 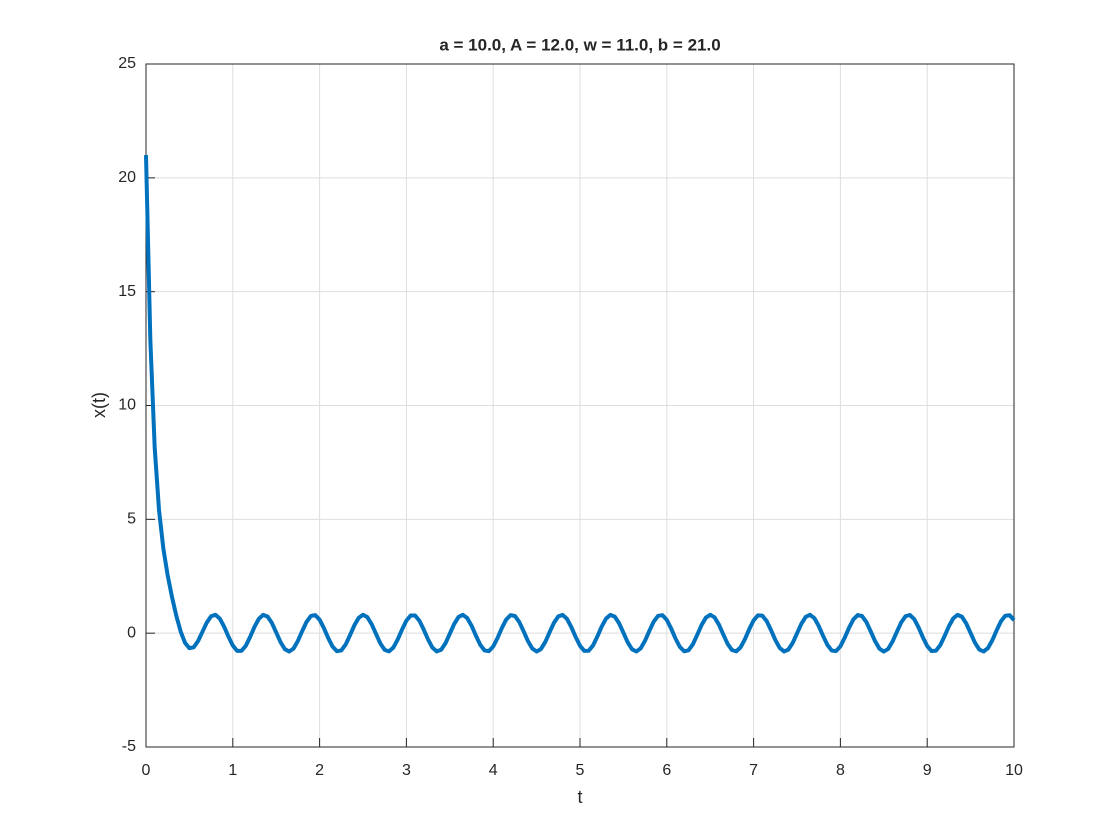 What do you see at coordinates (753, 770) in the screenshot?
I see `x-tick-label: 7` at bounding box center [753, 770].